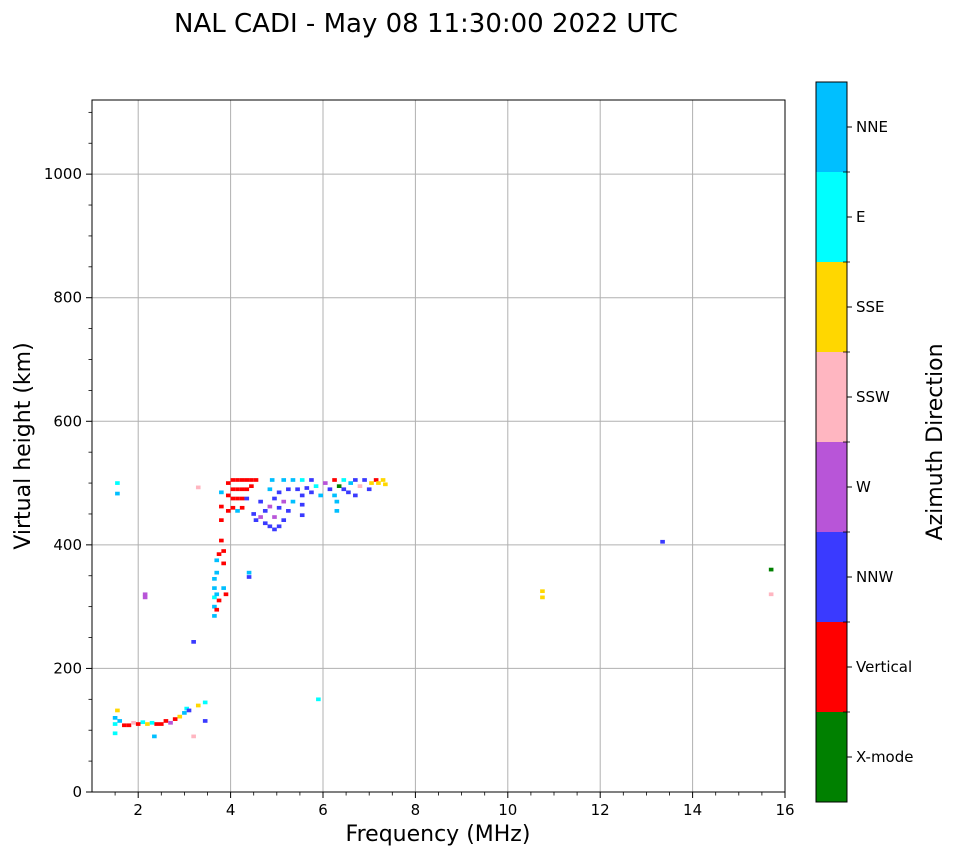 Image resolution: width=958 pixels, height=857 pixels. Describe the element at coordinates (507, 810) in the screenshot. I see `x-tick-label: 10` at that location.